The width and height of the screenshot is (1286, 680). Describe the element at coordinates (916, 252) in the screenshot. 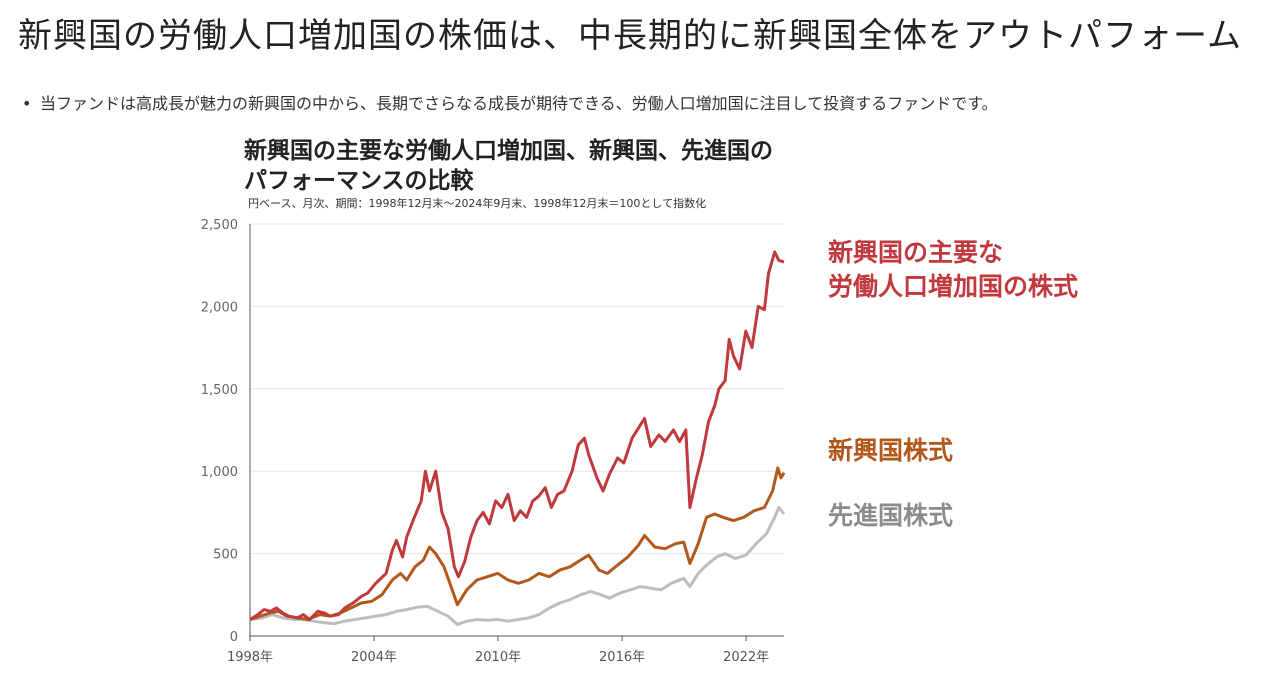

I see `series-label-labor-growth-line1: 新興国の主要な` at that location.